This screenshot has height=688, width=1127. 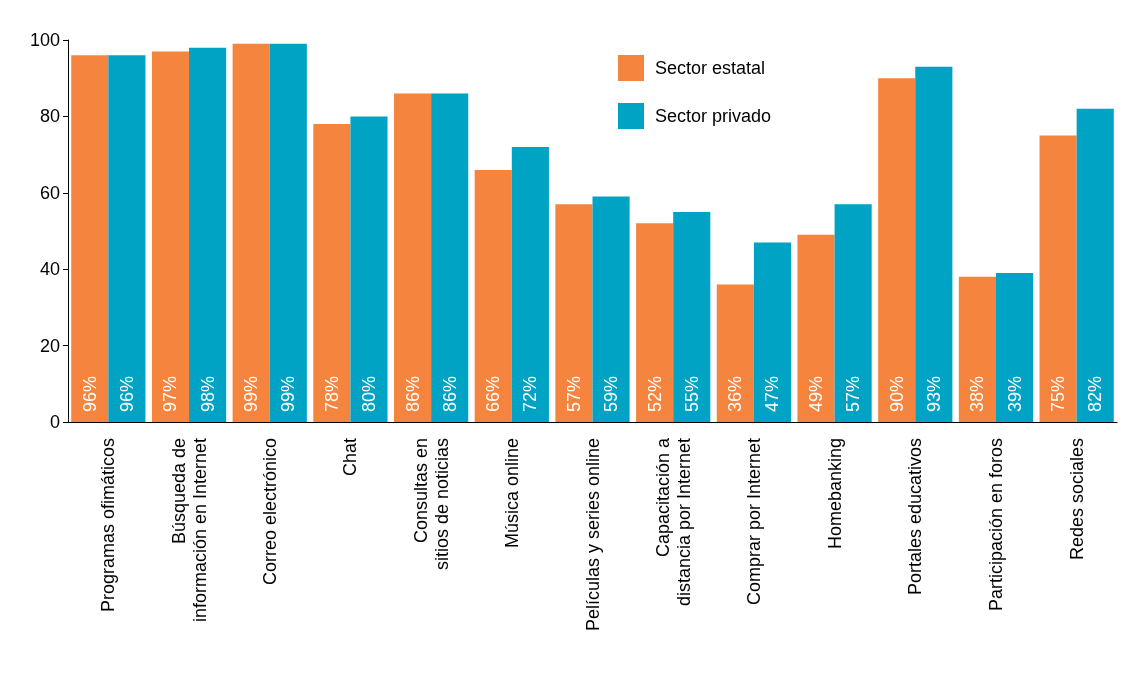 I want to click on x-tick-label: Portales educativos, so click(x=915, y=517).